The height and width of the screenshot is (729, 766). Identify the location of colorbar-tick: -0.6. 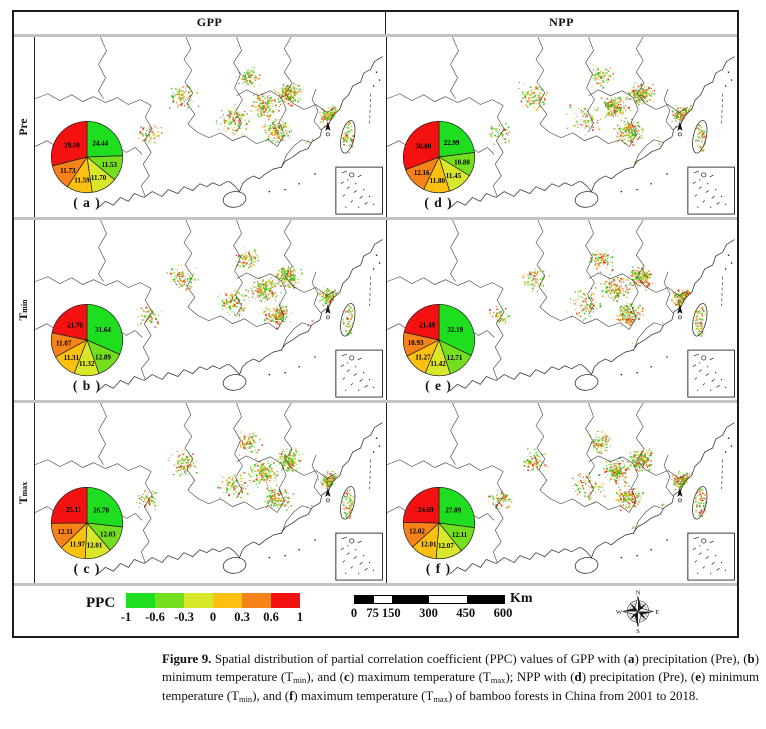
(155, 617).